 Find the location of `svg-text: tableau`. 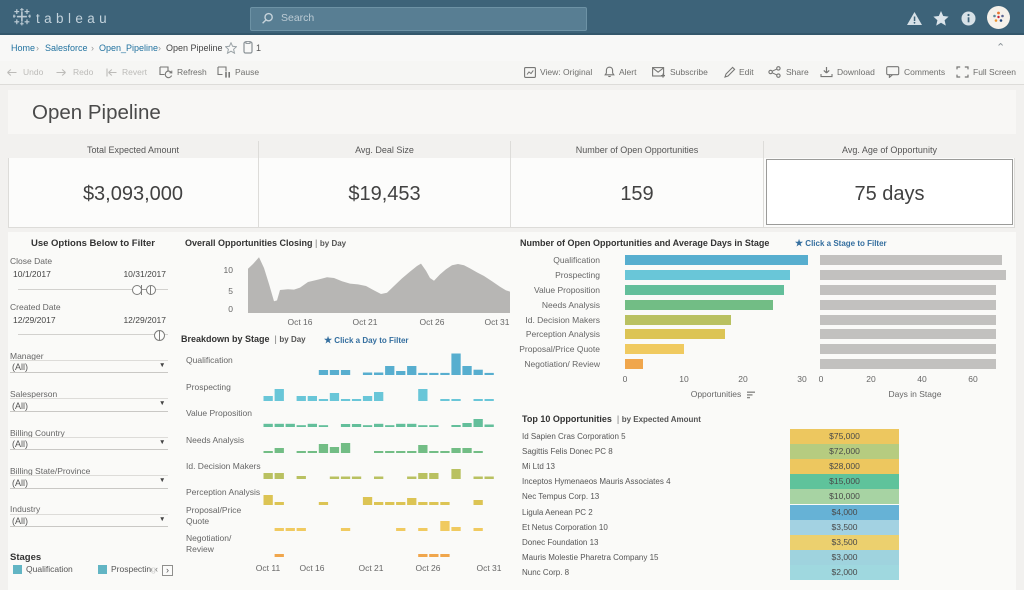

svg-text: tableau is located at coordinates (73, 18).